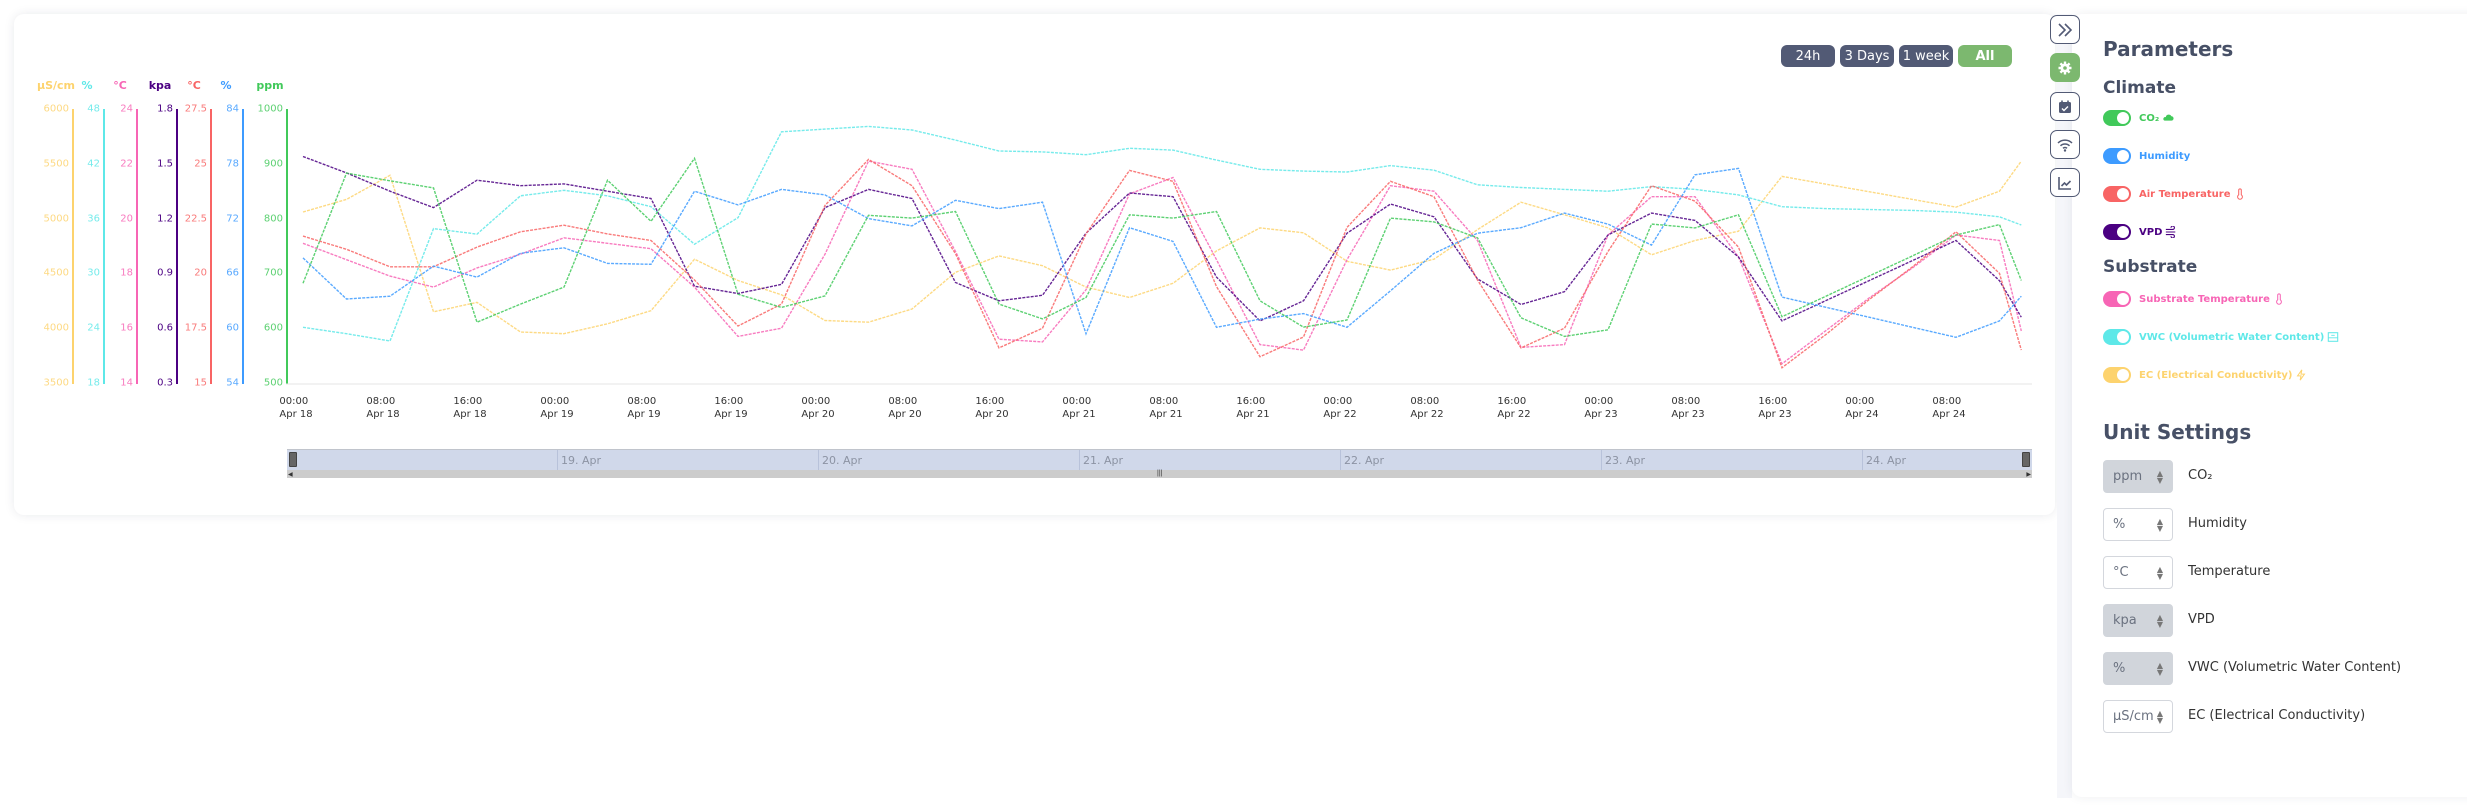  Describe the element at coordinates (165, 219) in the screenshot. I see `axis-tick-label: 1.2` at that location.